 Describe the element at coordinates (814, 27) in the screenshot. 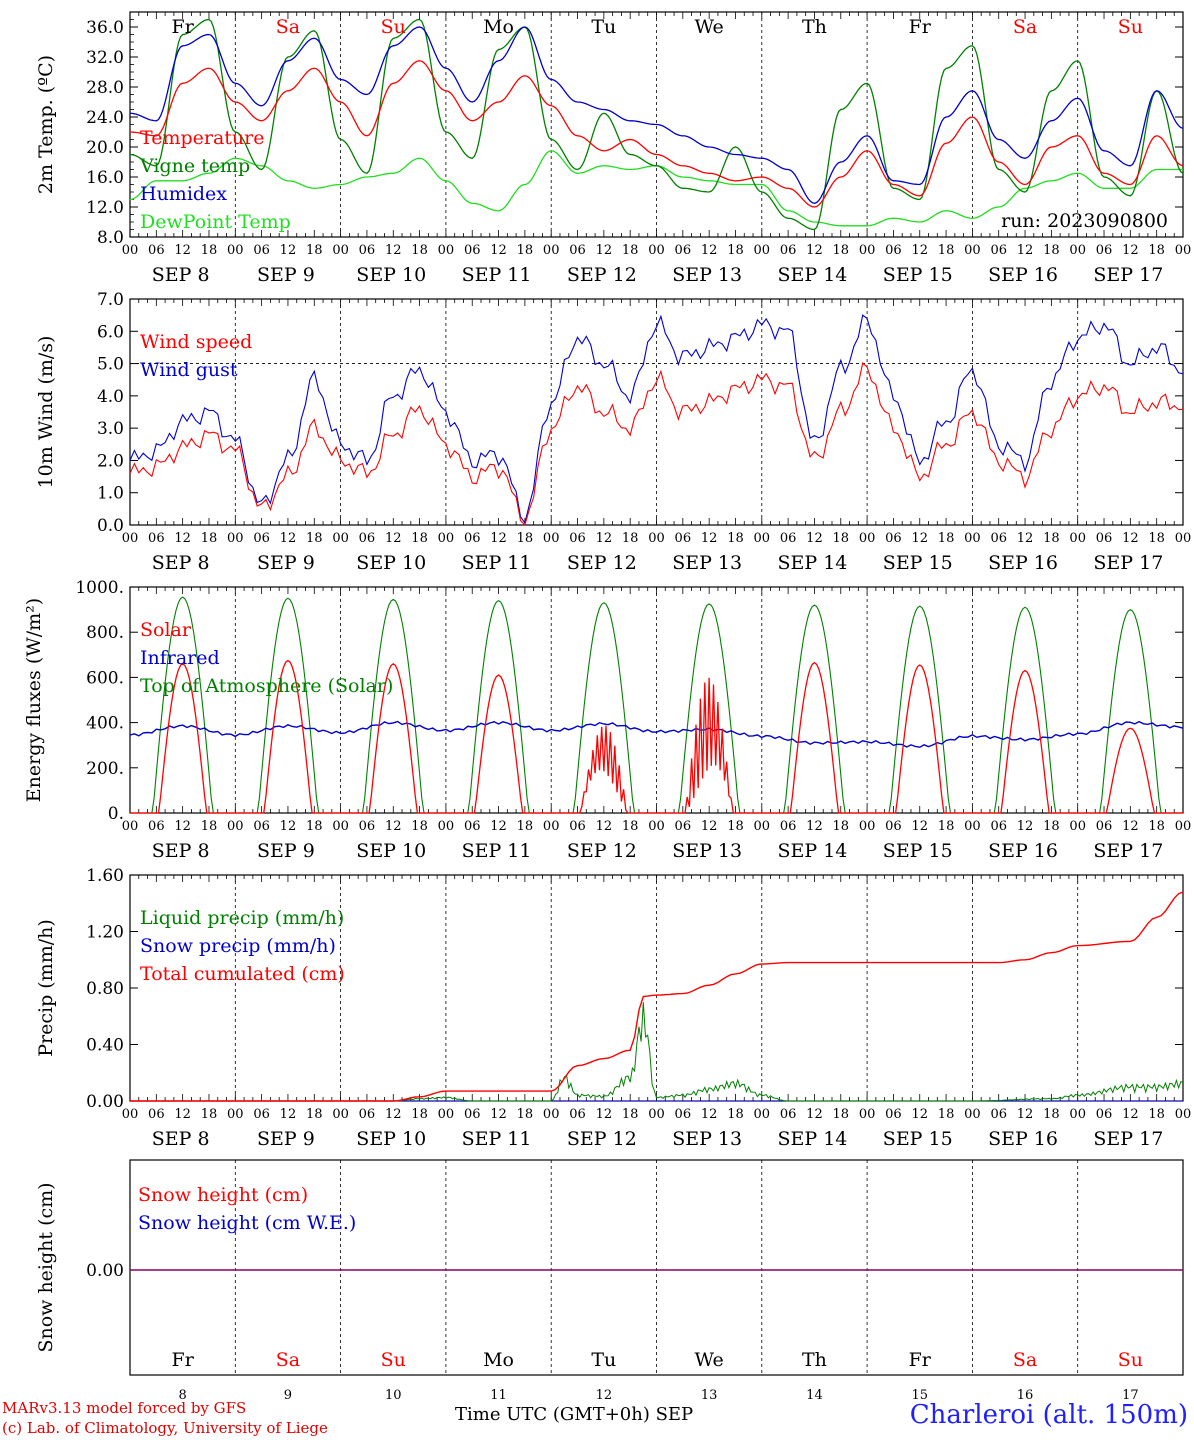

I see `weekday-label: Th` at that location.